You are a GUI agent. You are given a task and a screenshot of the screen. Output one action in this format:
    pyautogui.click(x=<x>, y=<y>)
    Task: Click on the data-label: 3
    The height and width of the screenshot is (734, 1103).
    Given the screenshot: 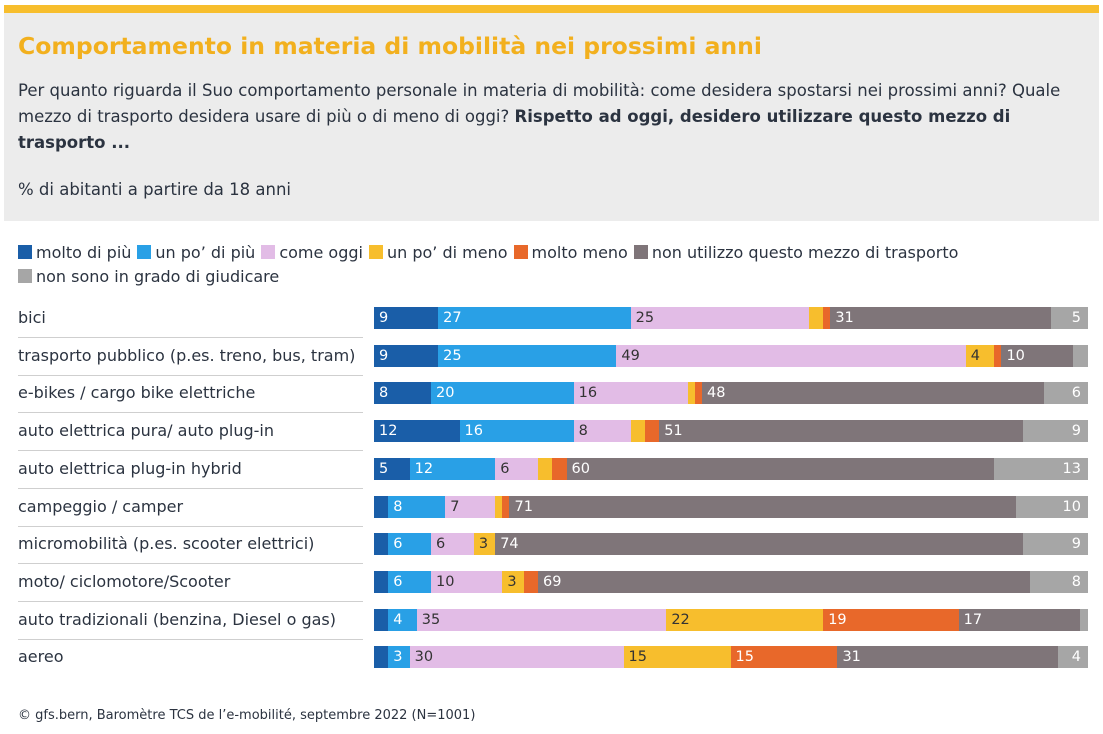 What is the action you would take?
    pyautogui.click(x=483, y=544)
    